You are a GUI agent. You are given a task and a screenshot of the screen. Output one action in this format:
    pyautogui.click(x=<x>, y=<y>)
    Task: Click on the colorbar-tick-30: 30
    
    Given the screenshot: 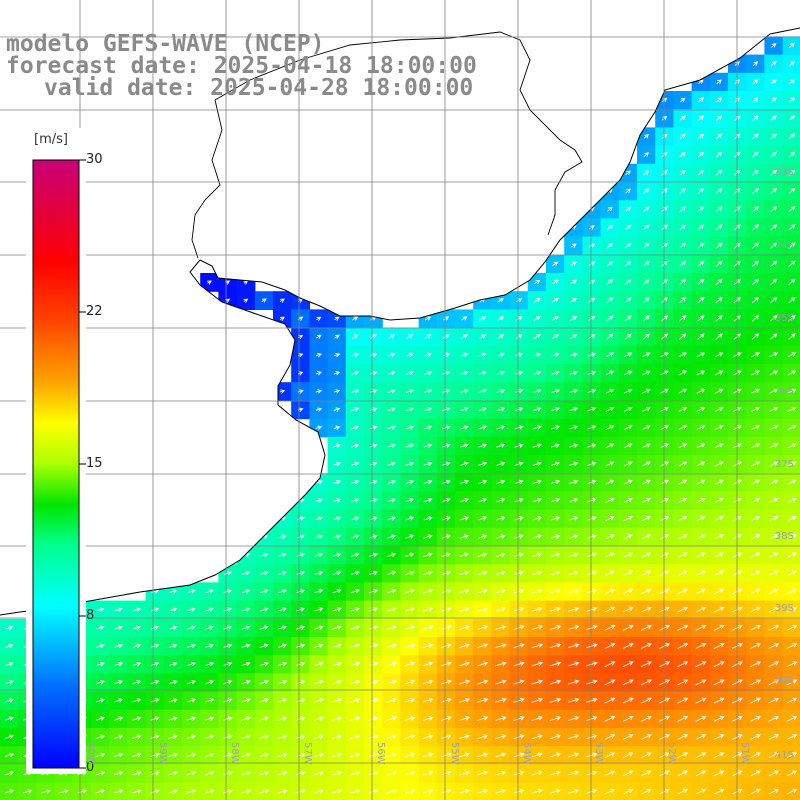 What is the action you would take?
    pyautogui.click(x=94, y=159)
    